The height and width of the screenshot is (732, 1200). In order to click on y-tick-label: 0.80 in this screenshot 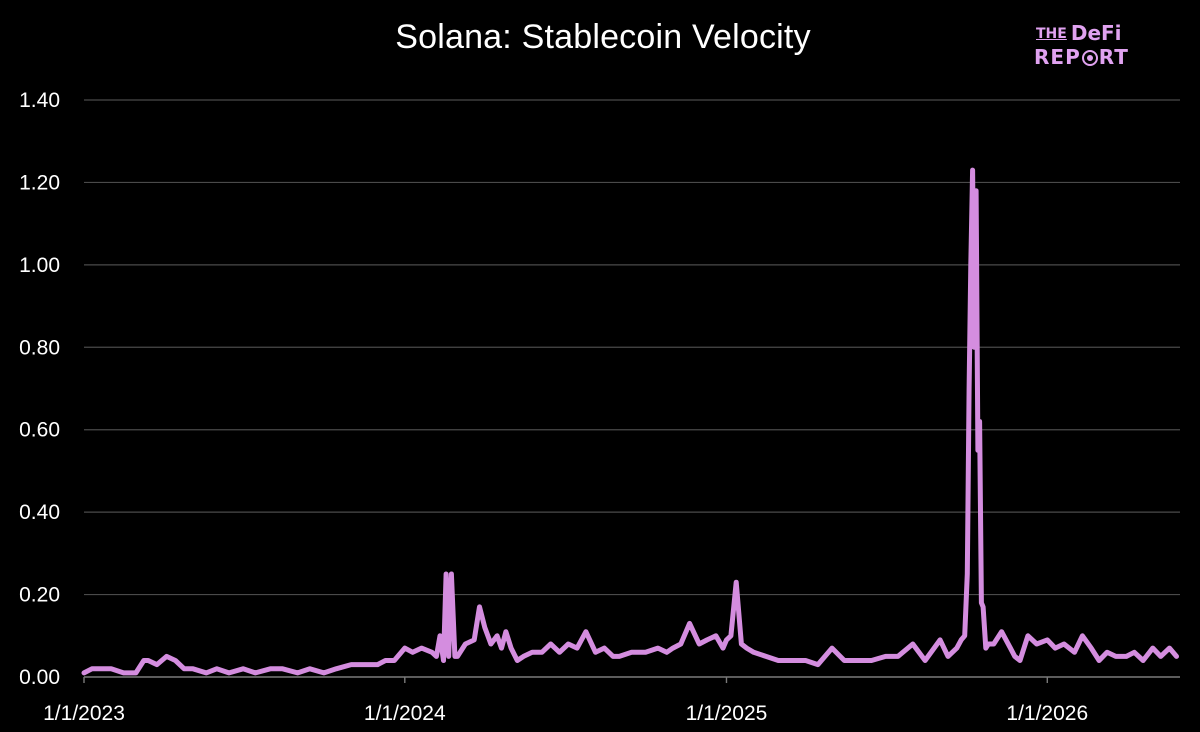, I will do `click(39, 347)`.